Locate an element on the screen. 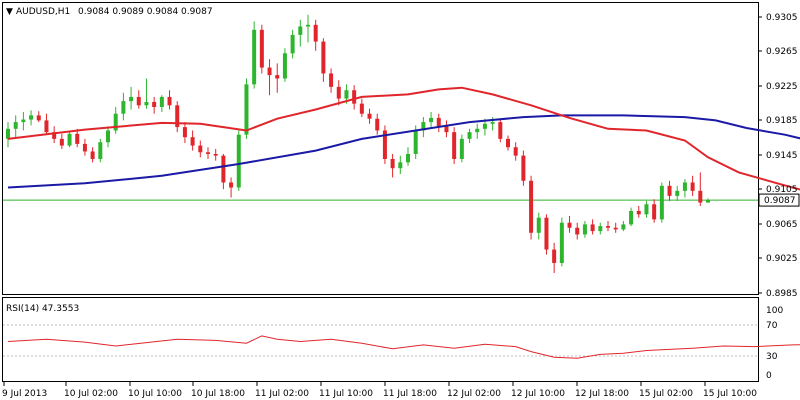 The image size is (800, 400). price-tick: 0.9065 is located at coordinates (782, 225).